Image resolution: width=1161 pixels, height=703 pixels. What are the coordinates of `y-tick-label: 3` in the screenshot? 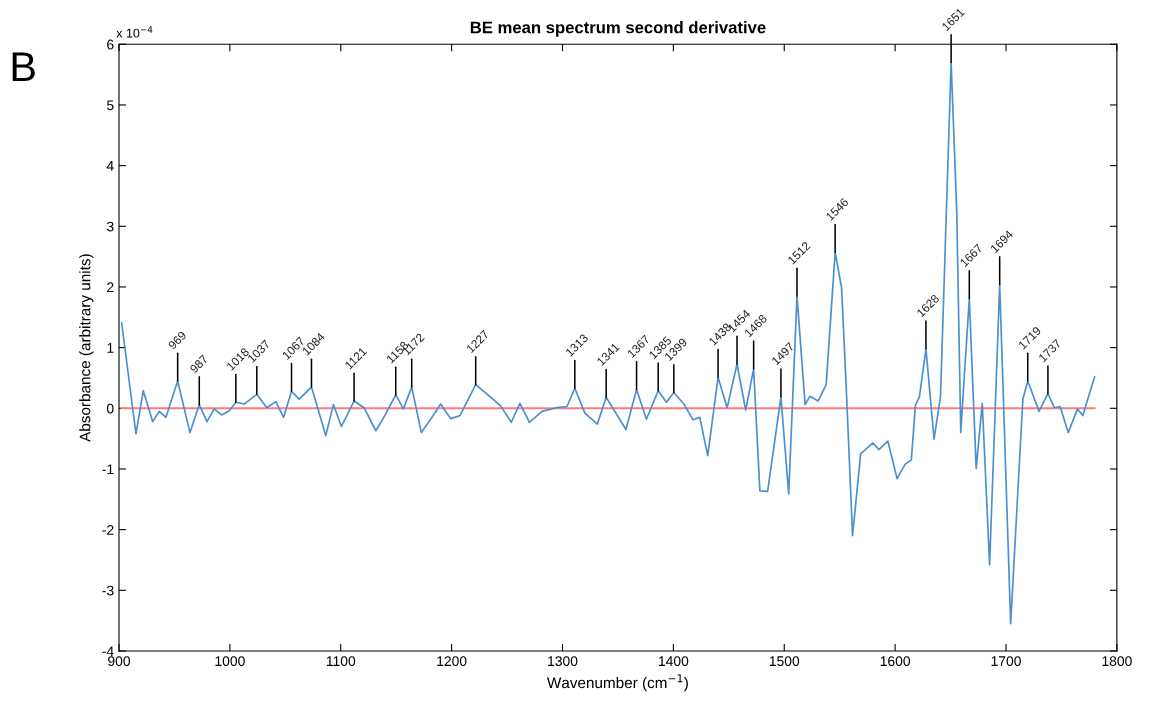 It's located at (110, 226).